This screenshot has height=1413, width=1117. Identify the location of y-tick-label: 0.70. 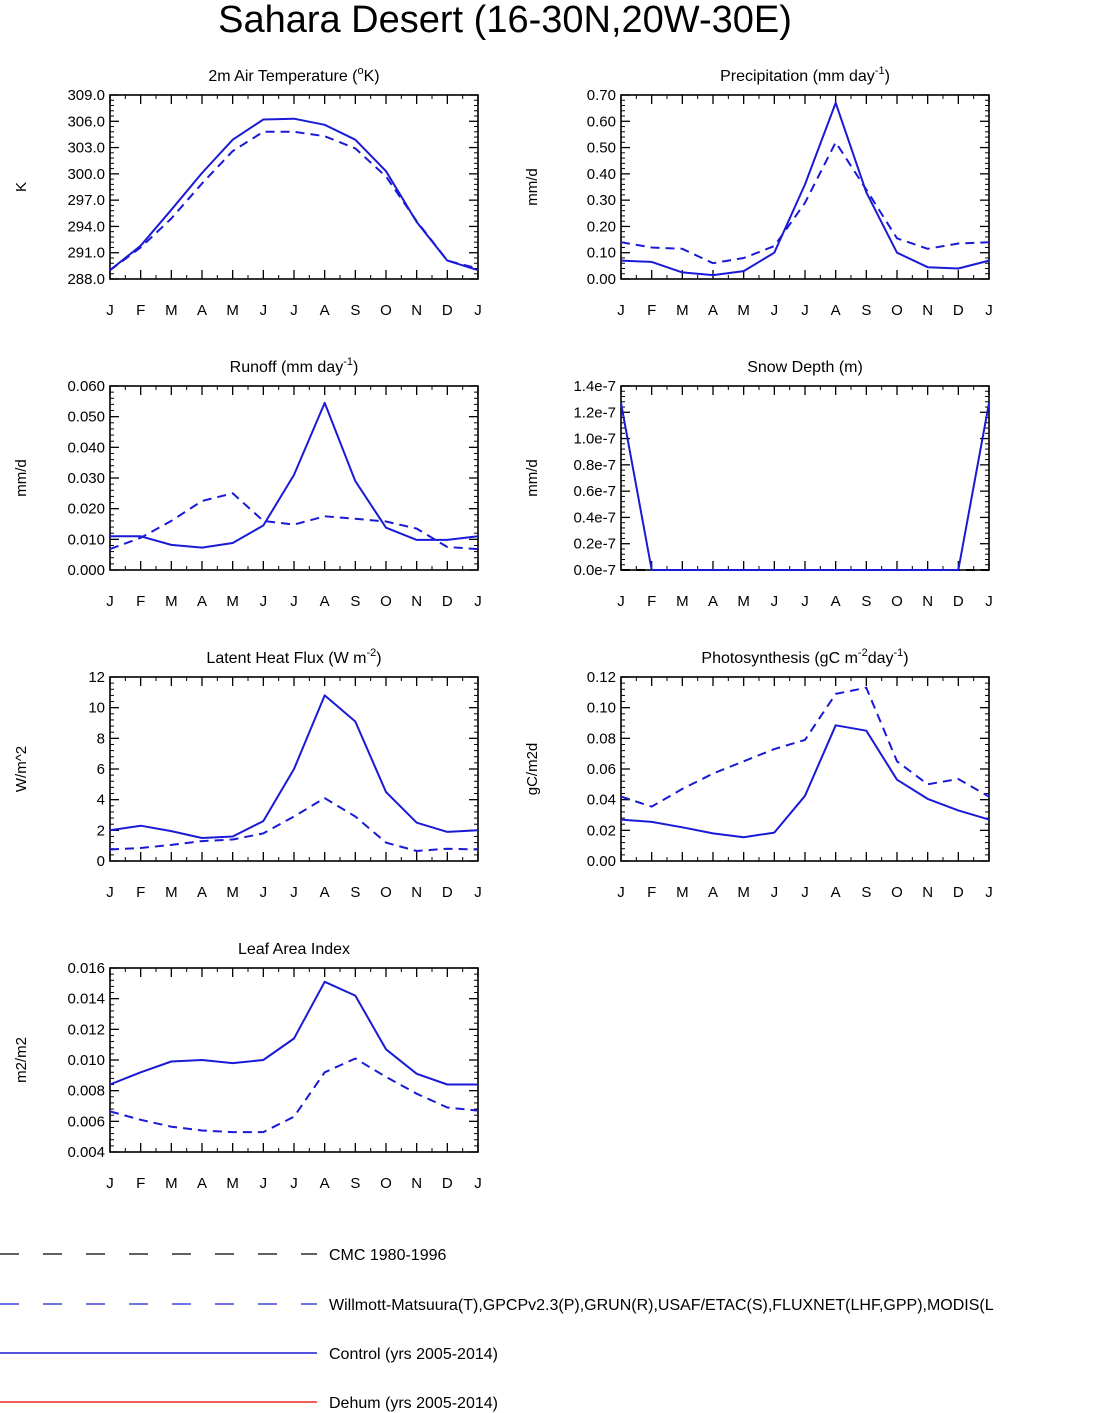
(601, 95).